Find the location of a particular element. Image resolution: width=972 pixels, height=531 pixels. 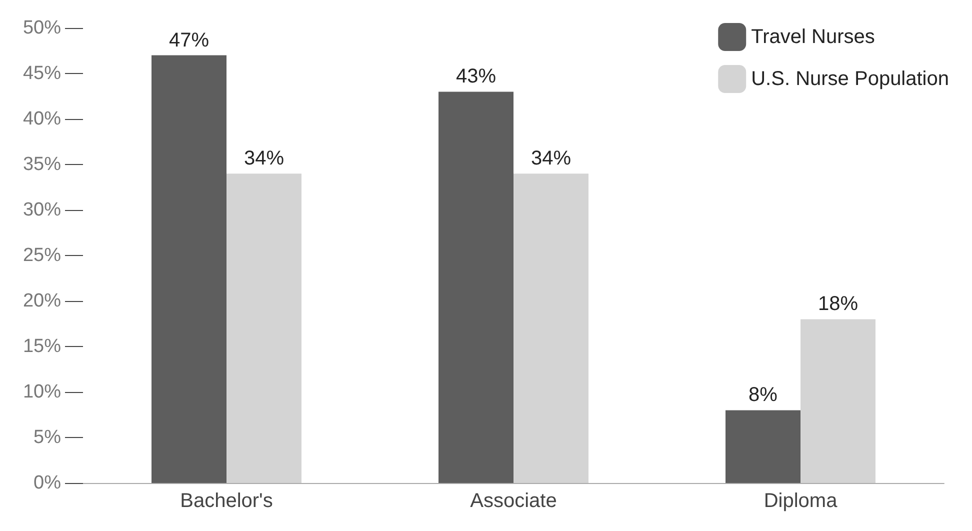

y-tick-label: 0% is located at coordinates (48, 483).